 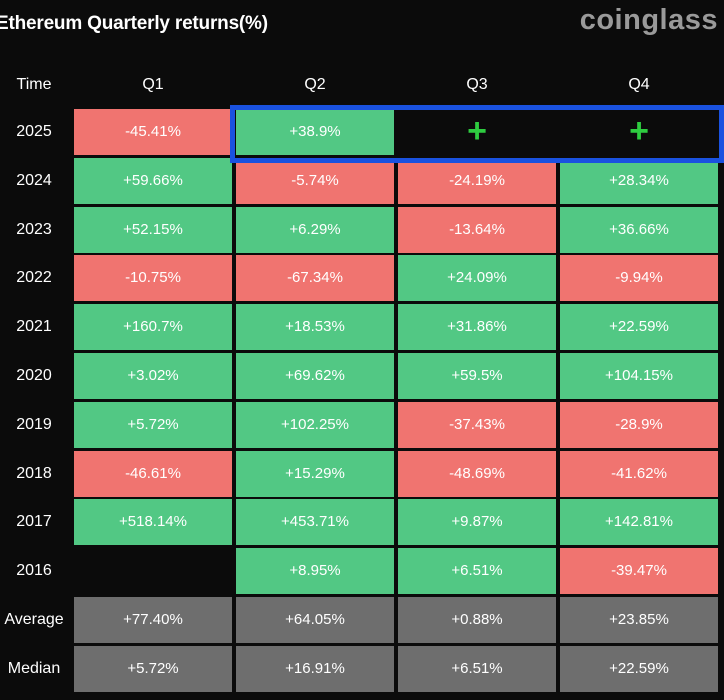 I want to click on cell-2024-q3: -24.19%, so click(x=477, y=180).